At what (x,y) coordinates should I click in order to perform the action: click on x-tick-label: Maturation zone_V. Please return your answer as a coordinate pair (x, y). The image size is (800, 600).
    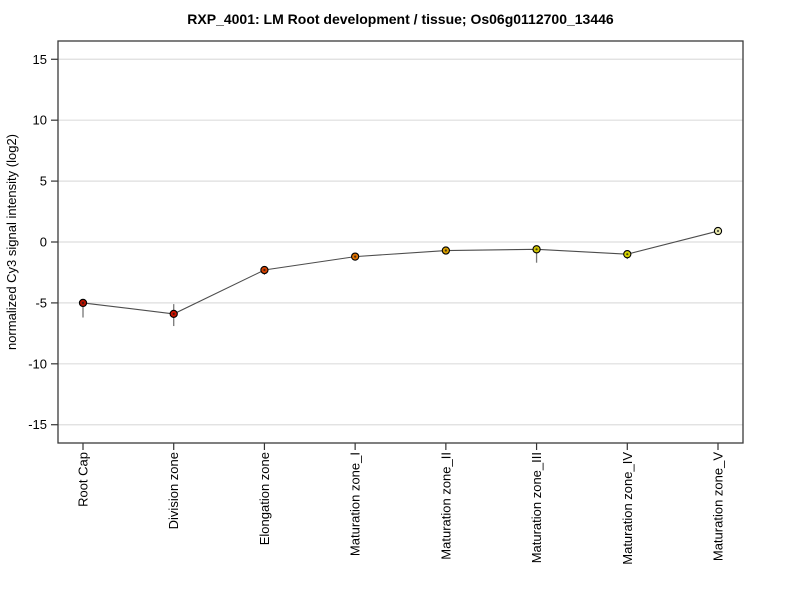
    Looking at the image, I should click on (718, 506).